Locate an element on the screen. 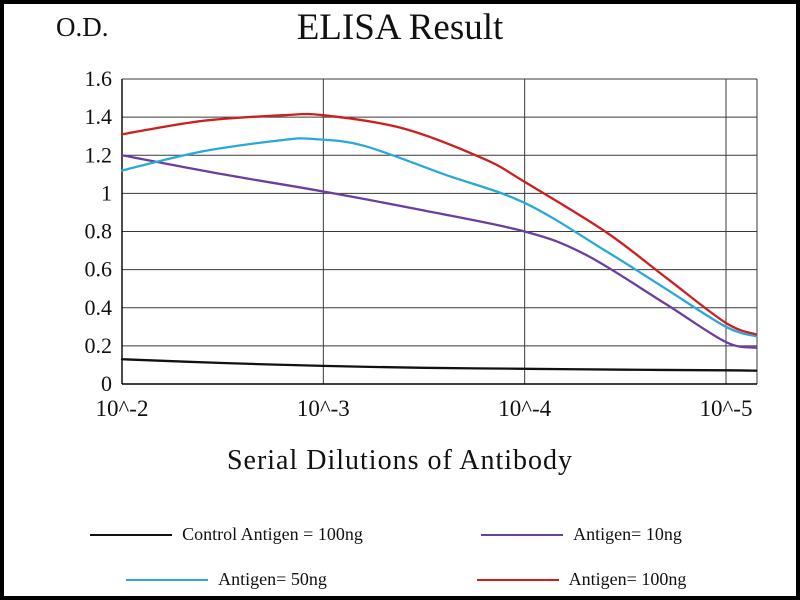  legend-item: Control Antigen = 100ng is located at coordinates (226, 534).